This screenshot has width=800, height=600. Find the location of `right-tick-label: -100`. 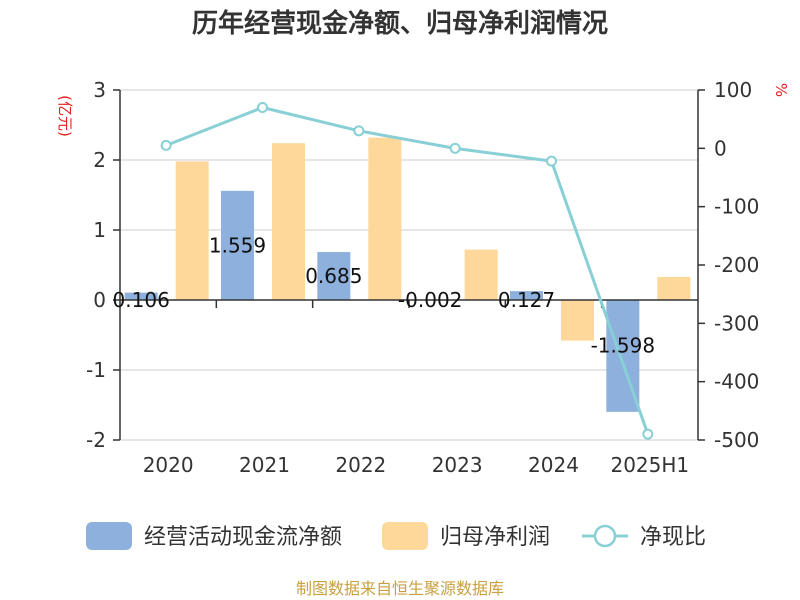

right-tick-label: -100 is located at coordinates (736, 207).